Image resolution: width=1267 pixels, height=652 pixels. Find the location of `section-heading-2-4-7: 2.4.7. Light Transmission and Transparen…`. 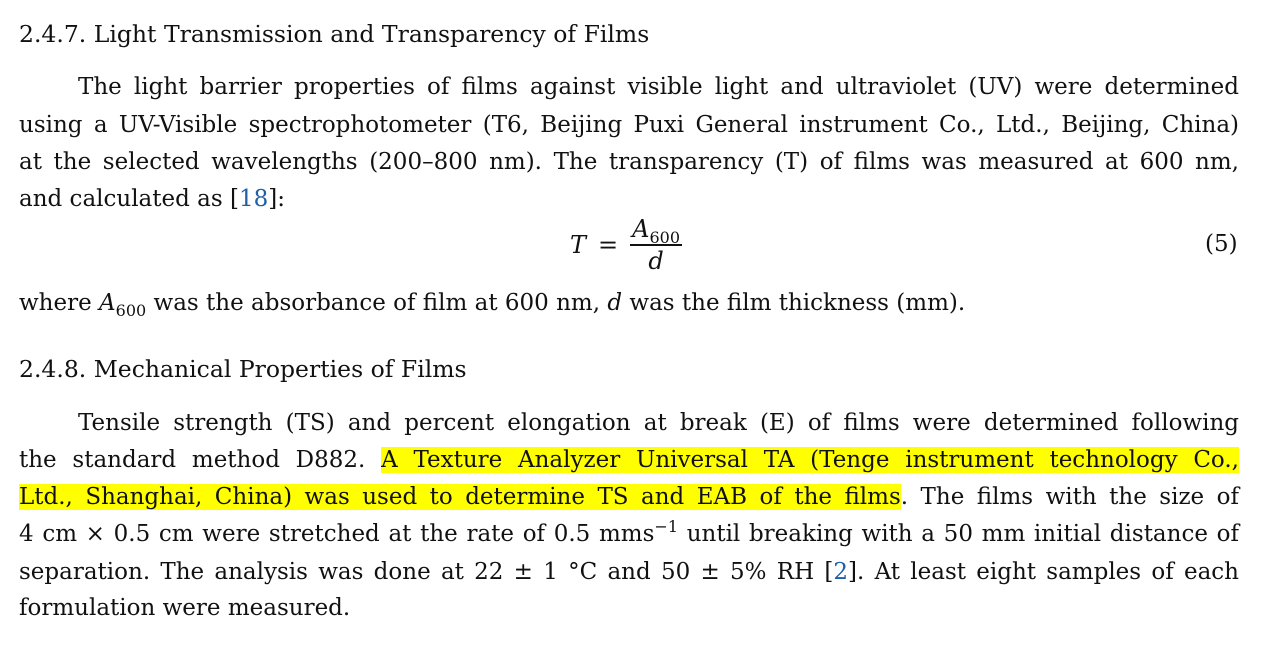

section-heading-2-4-7: 2.4.7. Light Transmission and Transparen… is located at coordinates (334, 34).